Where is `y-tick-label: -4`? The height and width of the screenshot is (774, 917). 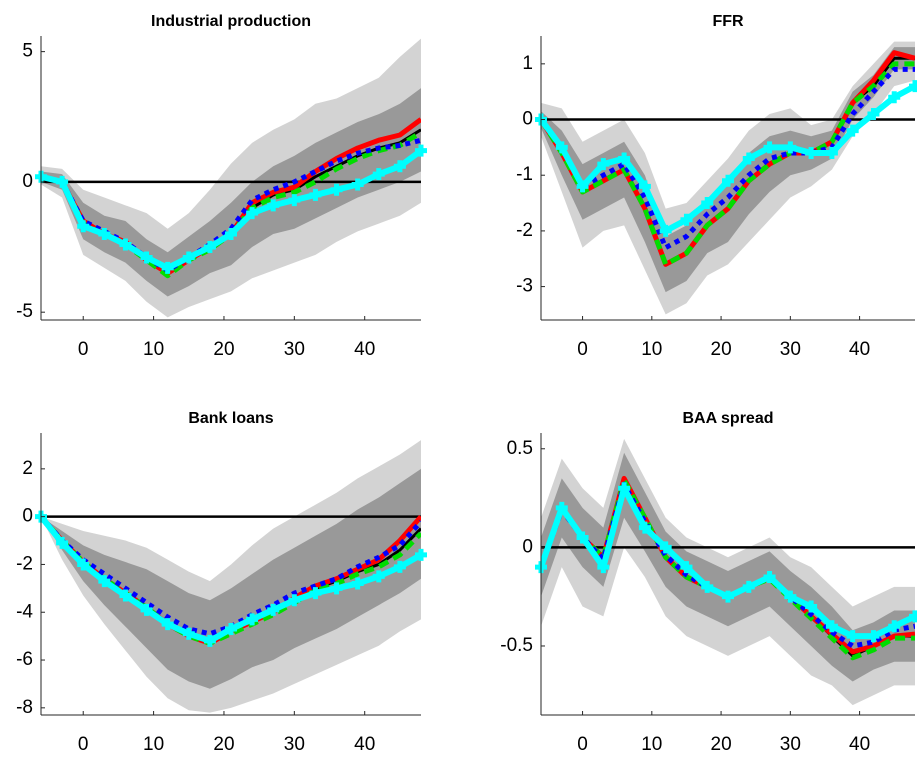
y-tick-label: -4 is located at coordinates (24, 611).